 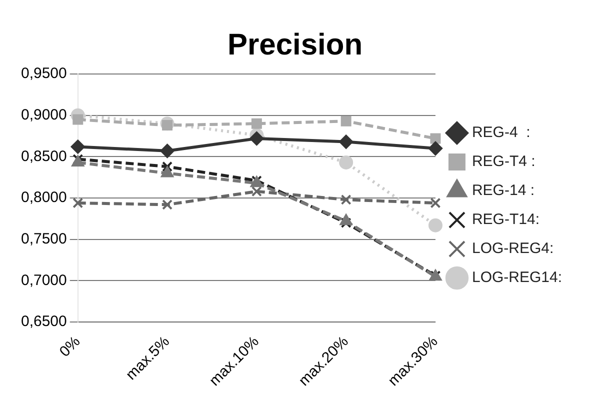 I want to click on legend-label: REG-4 :, so click(x=501, y=133).